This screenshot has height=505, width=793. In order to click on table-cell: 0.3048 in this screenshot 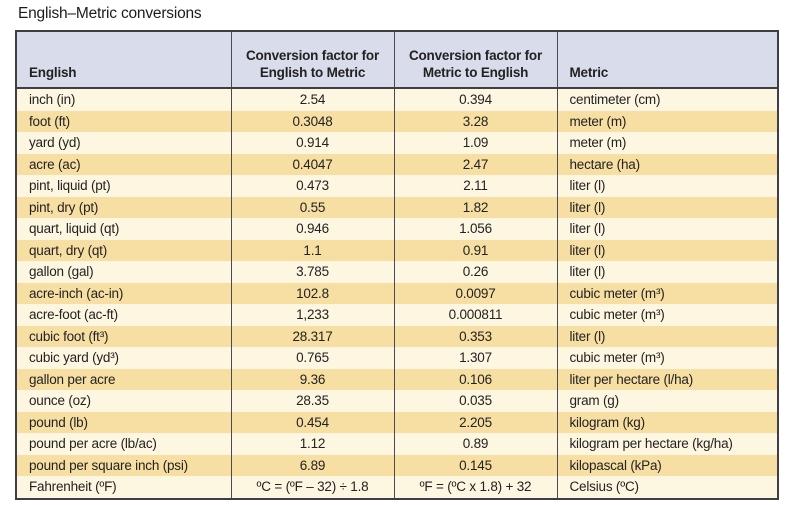, I will do `click(312, 121)`.